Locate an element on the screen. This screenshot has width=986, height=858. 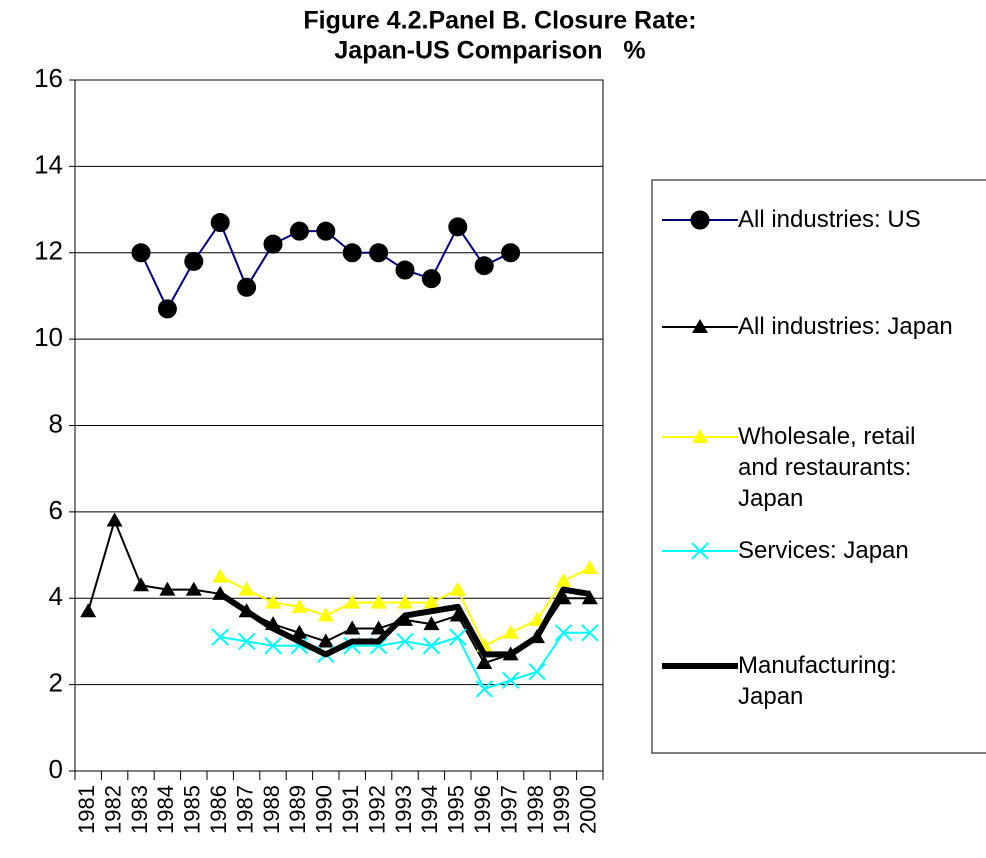
x-tick-label: 1997 is located at coordinates (508, 809).